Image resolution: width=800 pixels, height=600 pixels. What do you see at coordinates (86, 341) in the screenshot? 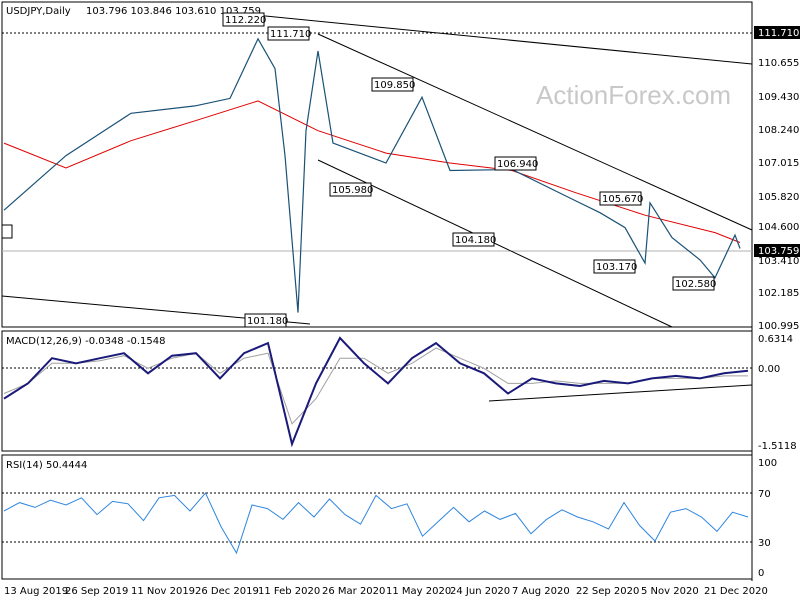
I see `macd-header: MACD(12,26,9) -0.0348 -0.1548` at bounding box center [86, 341].